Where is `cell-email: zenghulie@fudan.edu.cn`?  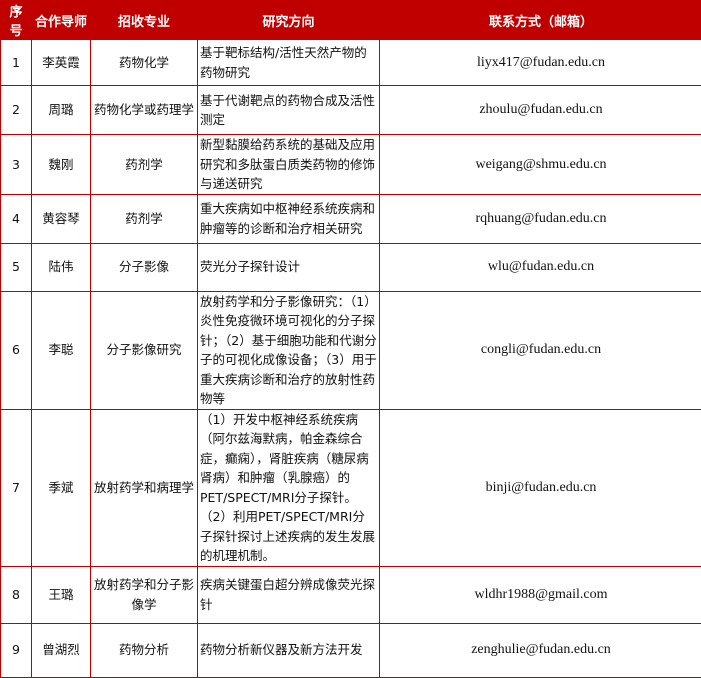
cell-email: zenghulie@fudan.edu.cn is located at coordinates (540, 650).